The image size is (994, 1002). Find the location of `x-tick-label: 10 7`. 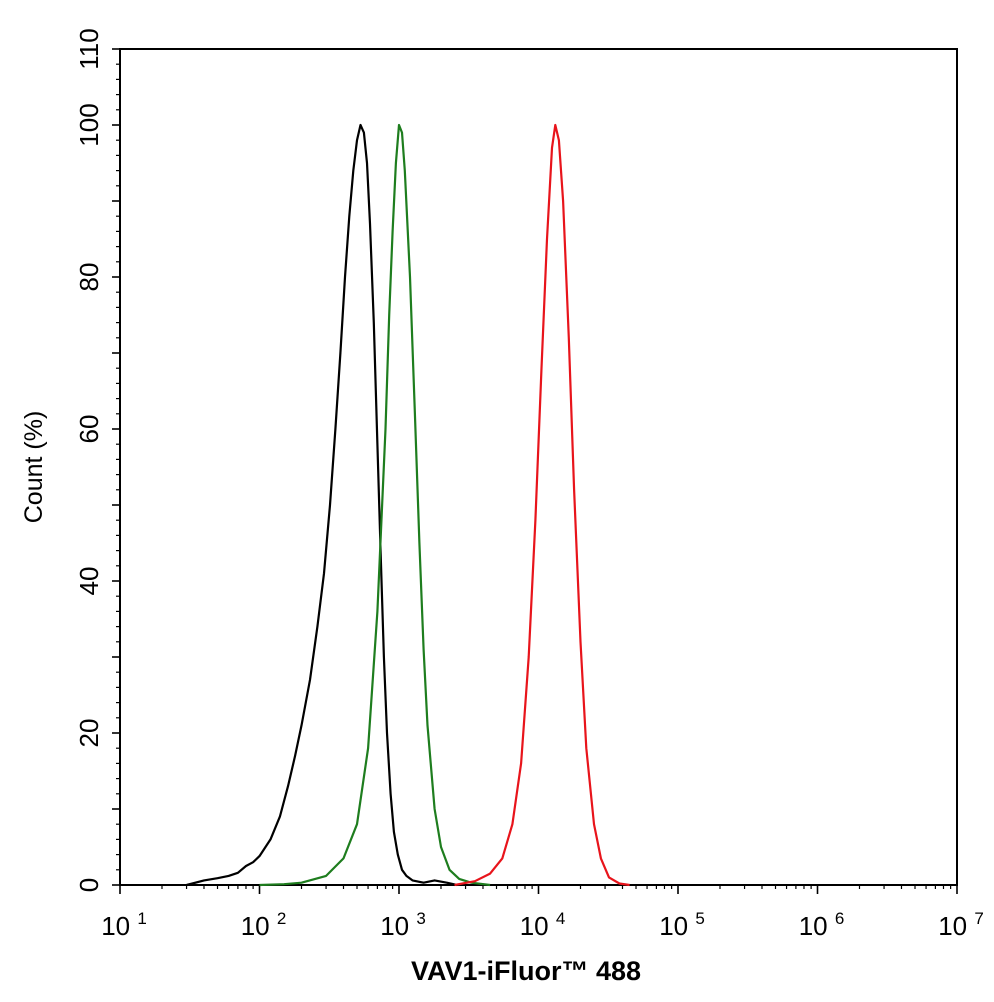

x-tick-label: 10 7 is located at coordinates (961, 925).